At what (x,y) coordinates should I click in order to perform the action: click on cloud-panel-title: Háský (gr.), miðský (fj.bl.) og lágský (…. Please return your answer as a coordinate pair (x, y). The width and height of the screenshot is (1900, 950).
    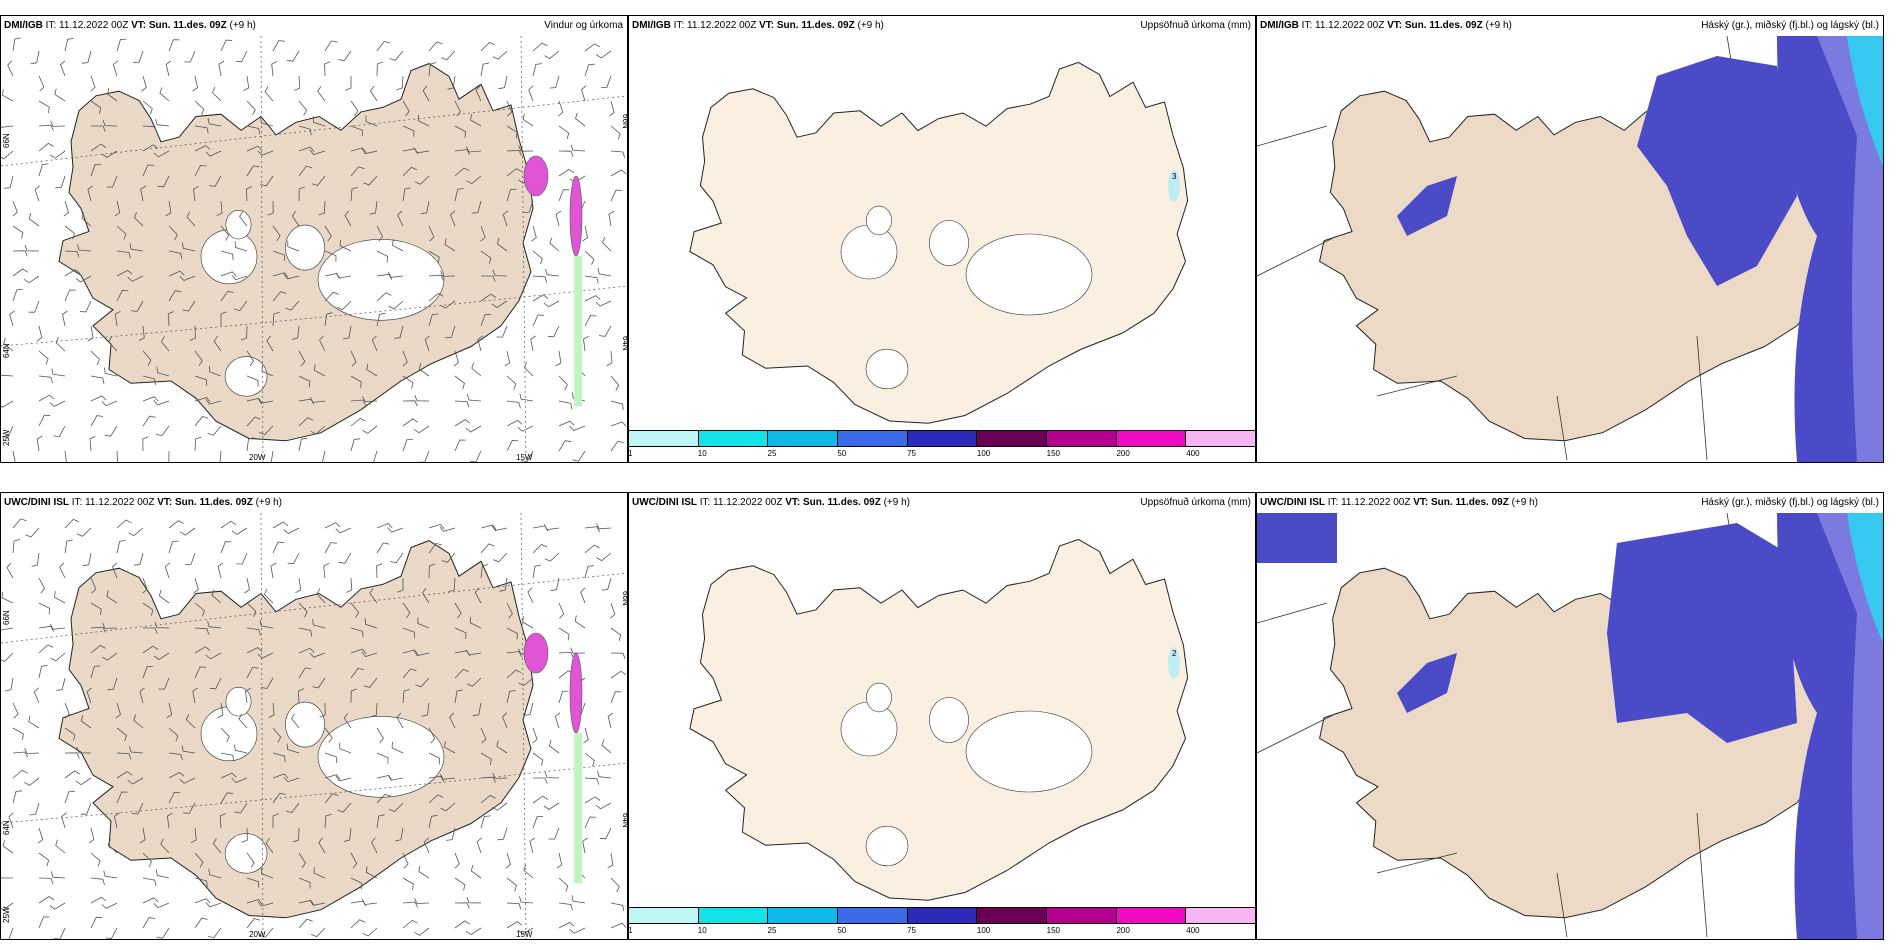
    Looking at the image, I should click on (1790, 25).